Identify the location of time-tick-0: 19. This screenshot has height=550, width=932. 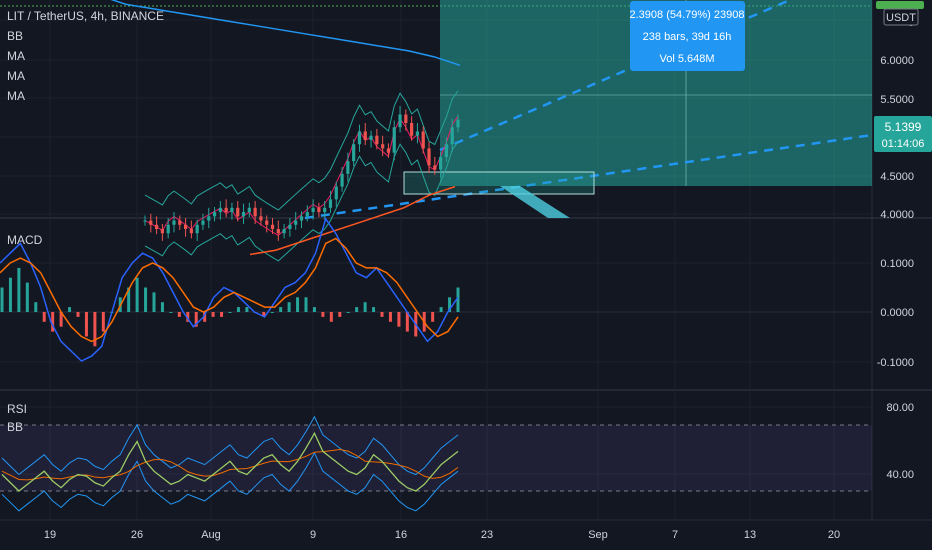
(50, 535).